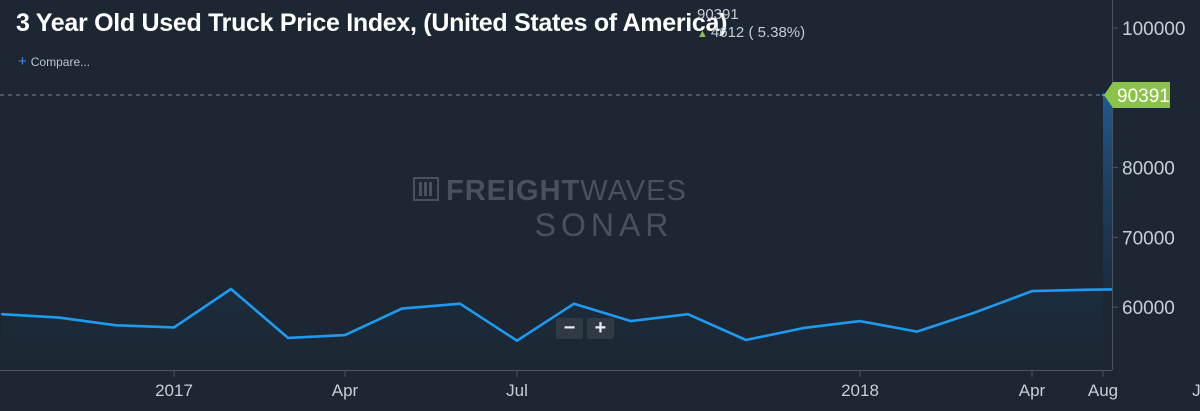 This screenshot has height=411, width=1200. I want to click on x-tick-label: 2017, so click(174, 390).